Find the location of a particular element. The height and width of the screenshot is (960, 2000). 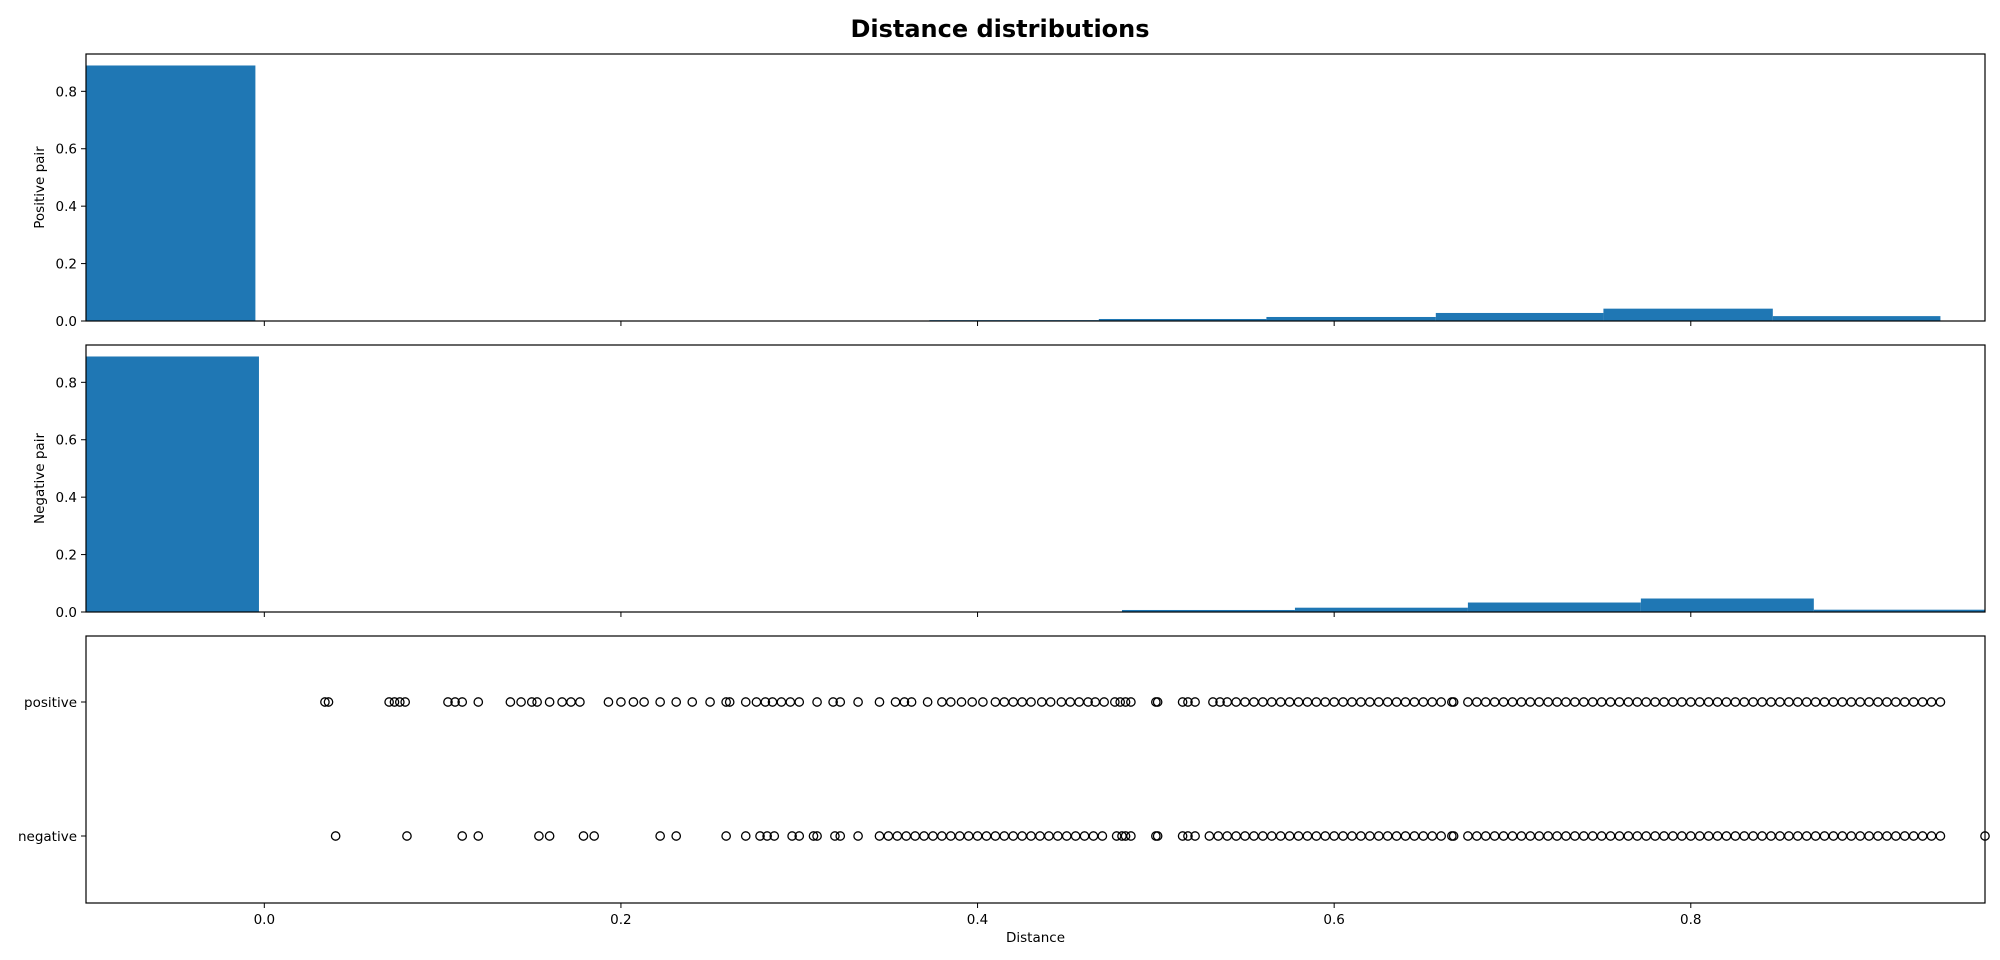

y-tick-label: positive is located at coordinates (50, 703).